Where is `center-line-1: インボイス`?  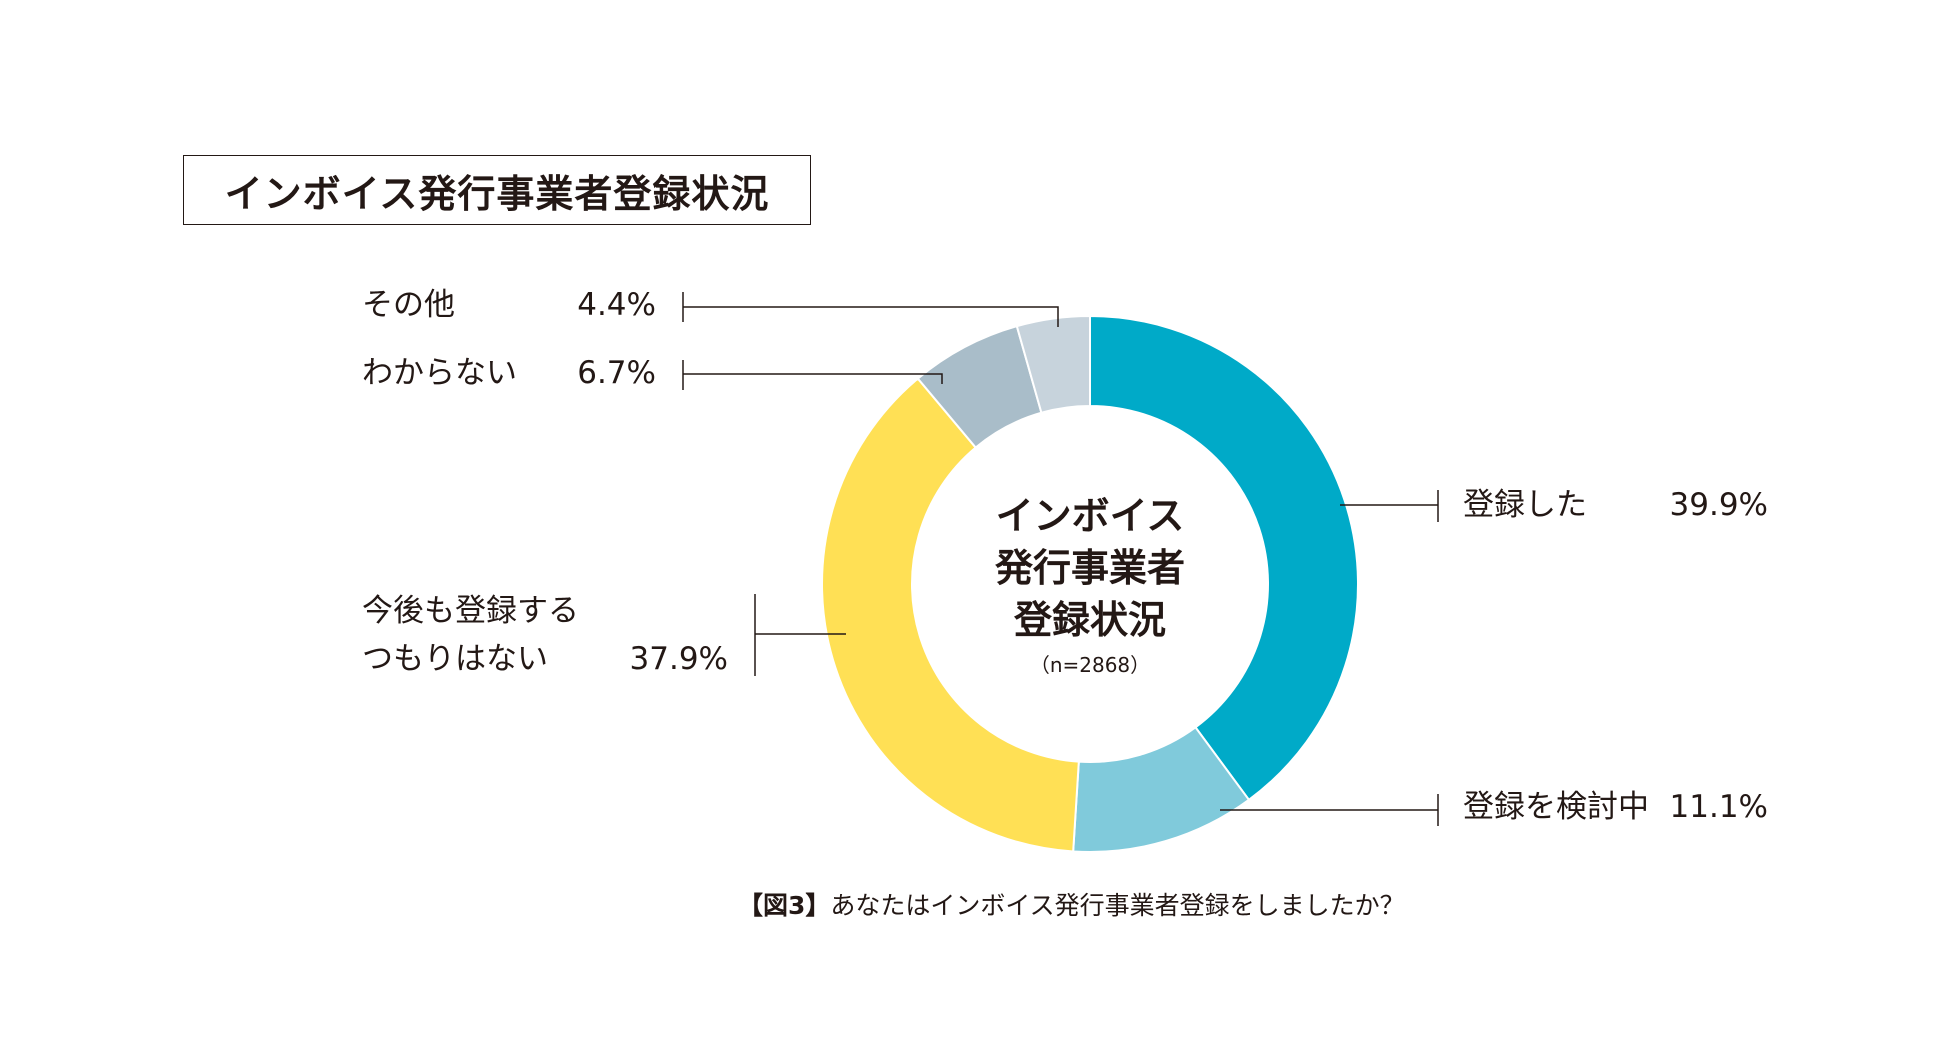
center-line-1: インボイス is located at coordinates (1090, 516).